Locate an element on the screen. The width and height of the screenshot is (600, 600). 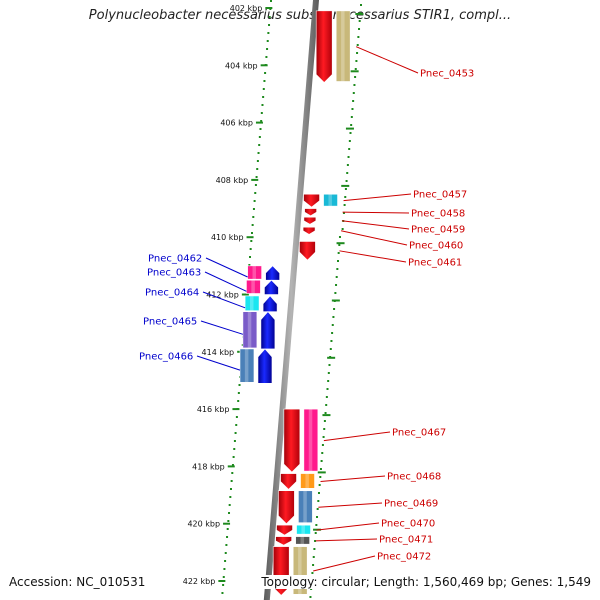
gene-label: Pnec_0465 is located at coordinates (170, 322).